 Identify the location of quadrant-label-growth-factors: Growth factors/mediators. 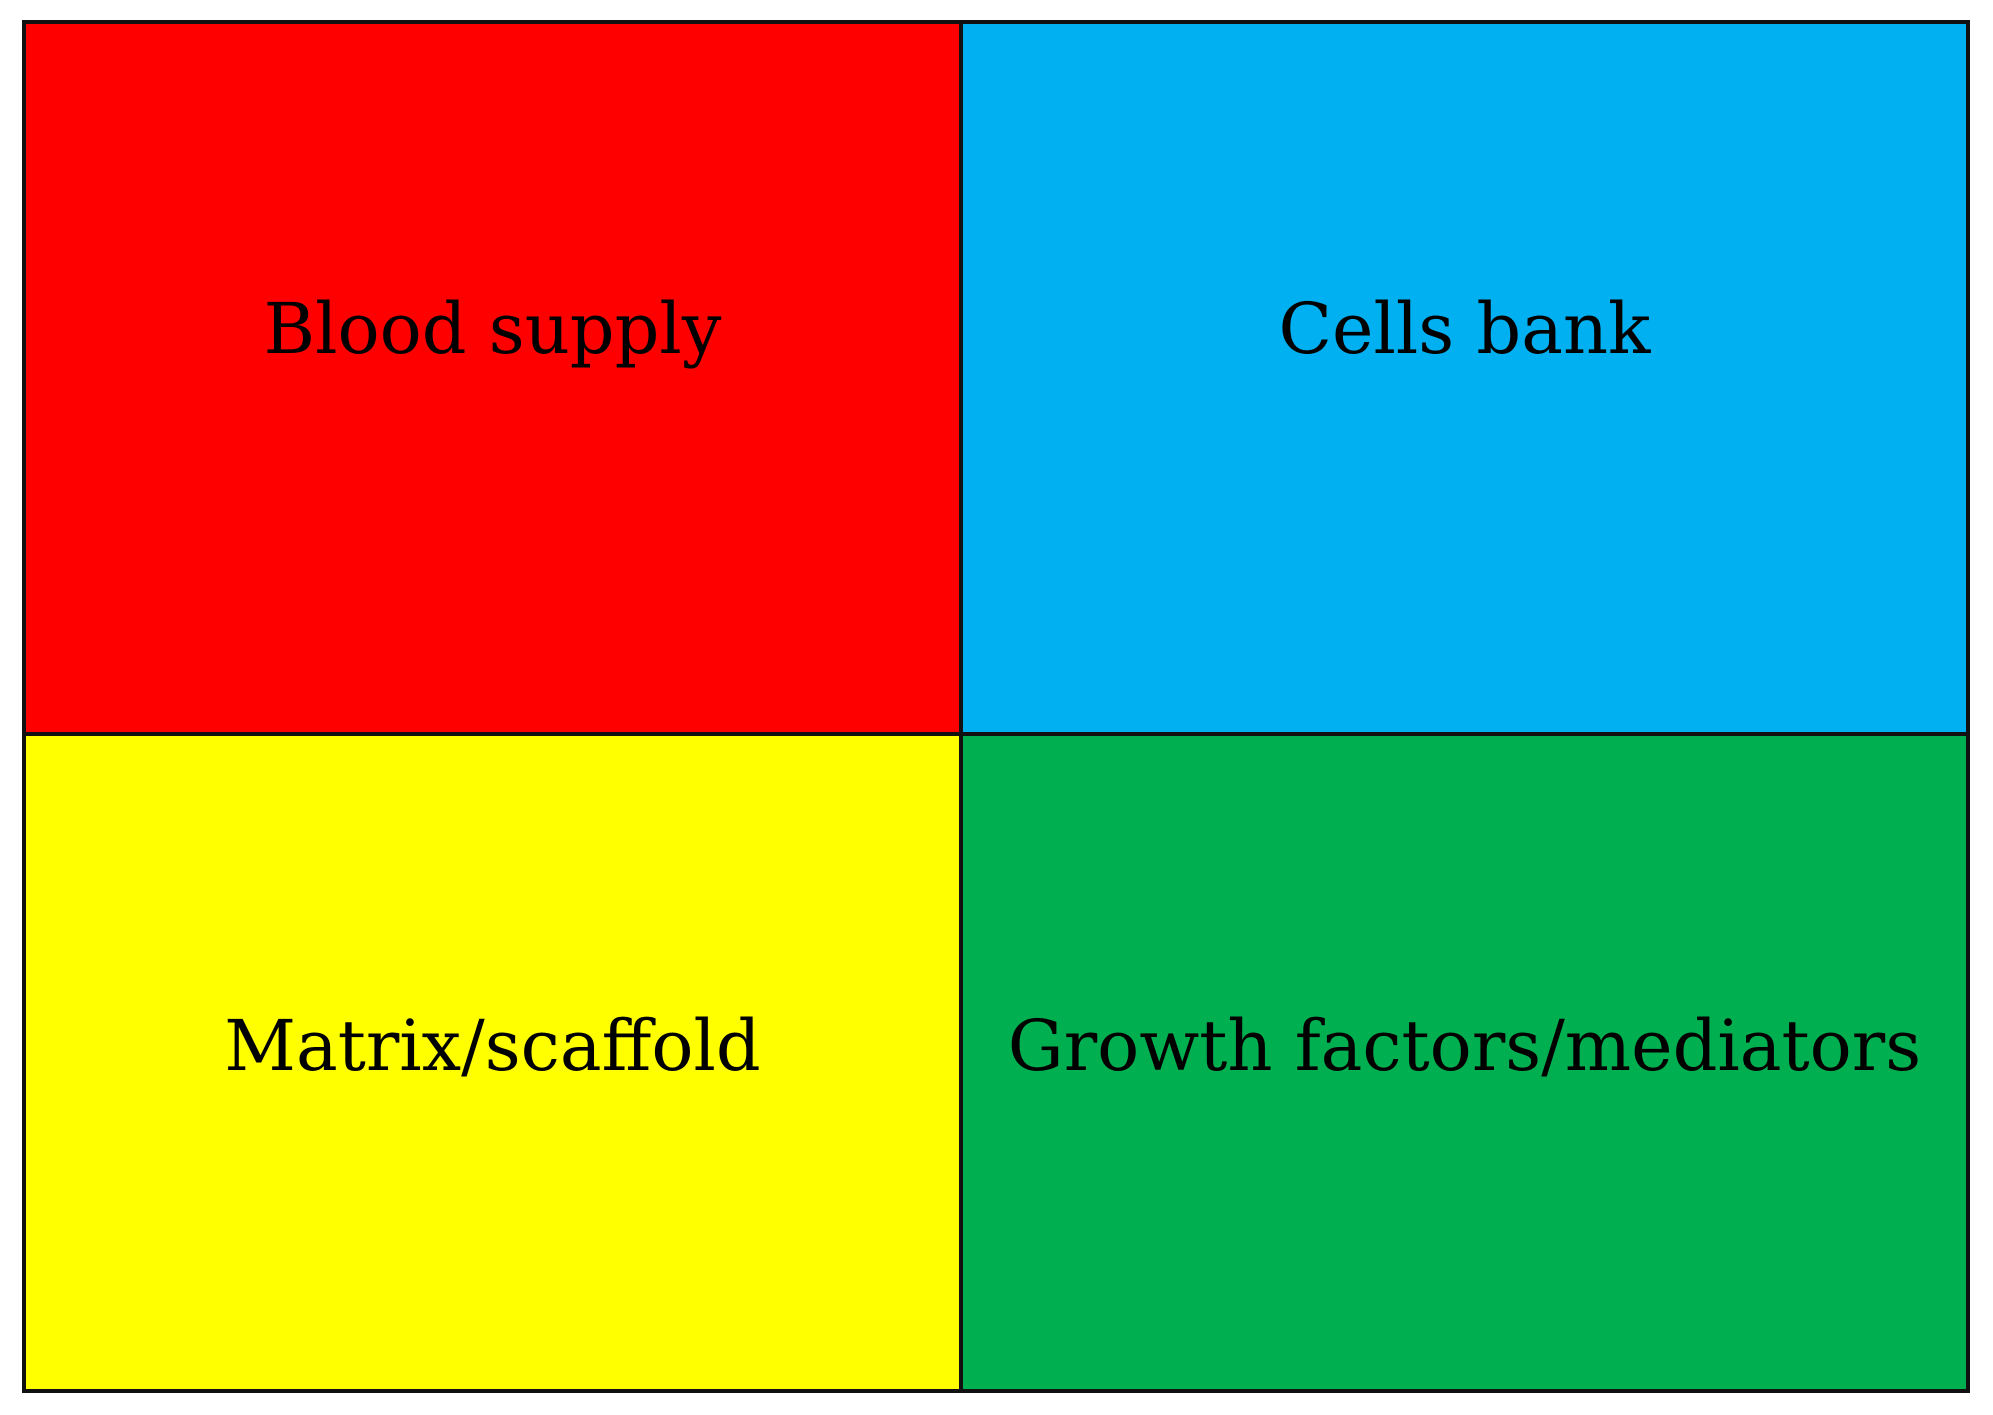
(1464, 1046).